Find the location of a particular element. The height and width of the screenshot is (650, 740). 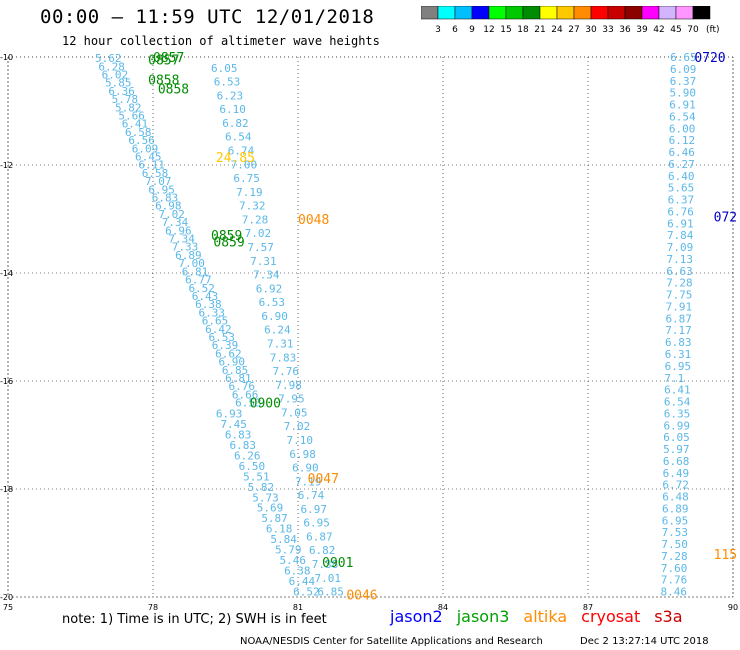

pass-time-label: 0901 is located at coordinates (337, 563).